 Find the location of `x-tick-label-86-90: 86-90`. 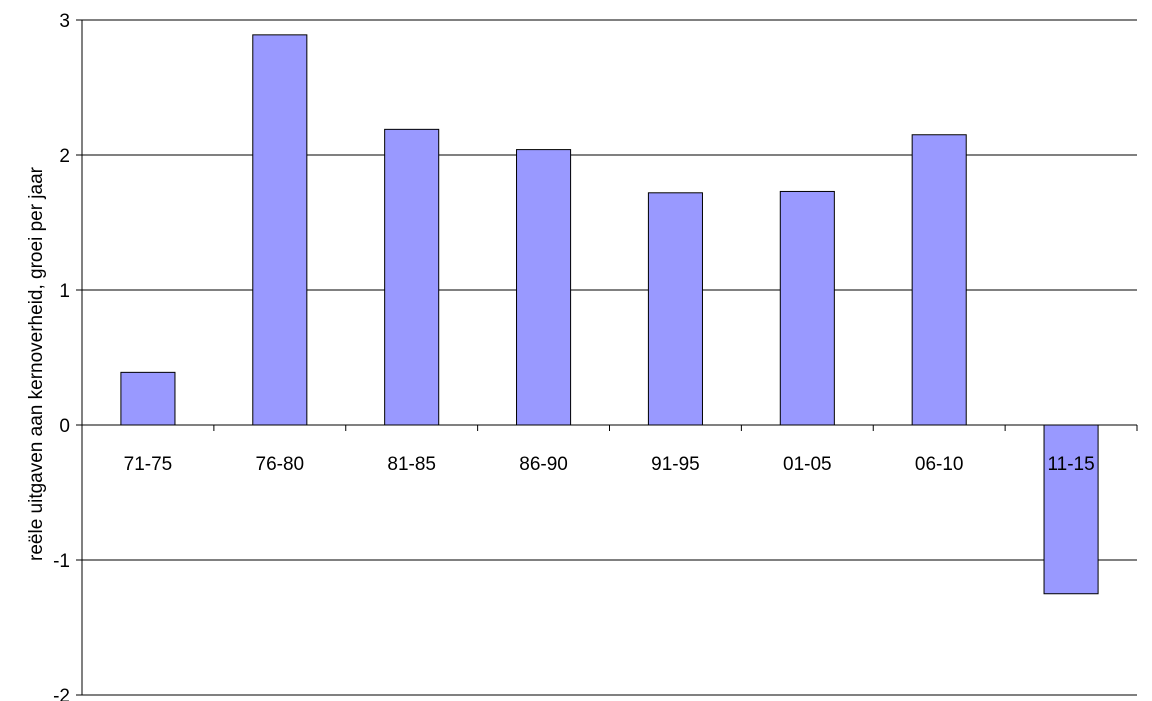

x-tick-label-86-90: 86-90 is located at coordinates (543, 464).